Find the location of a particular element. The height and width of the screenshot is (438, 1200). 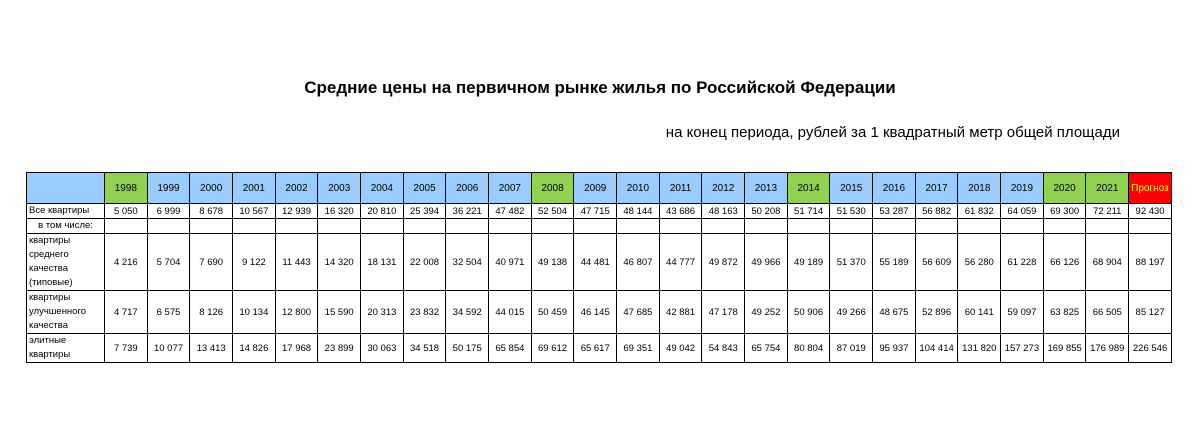

year-header-cell: 2004 is located at coordinates (382, 188).